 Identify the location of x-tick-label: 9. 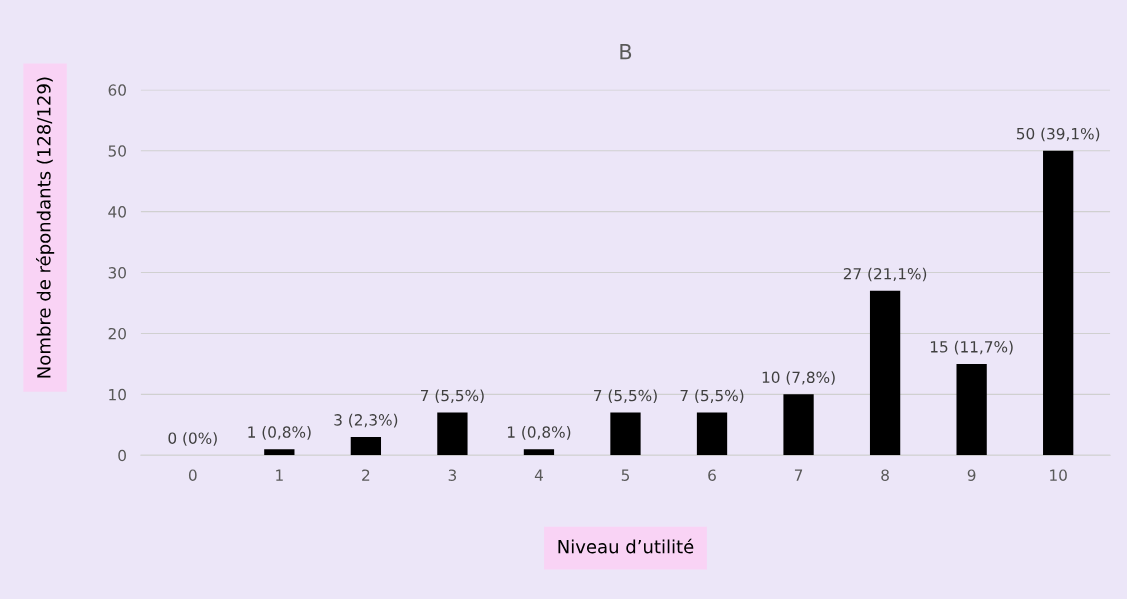
(971, 475).